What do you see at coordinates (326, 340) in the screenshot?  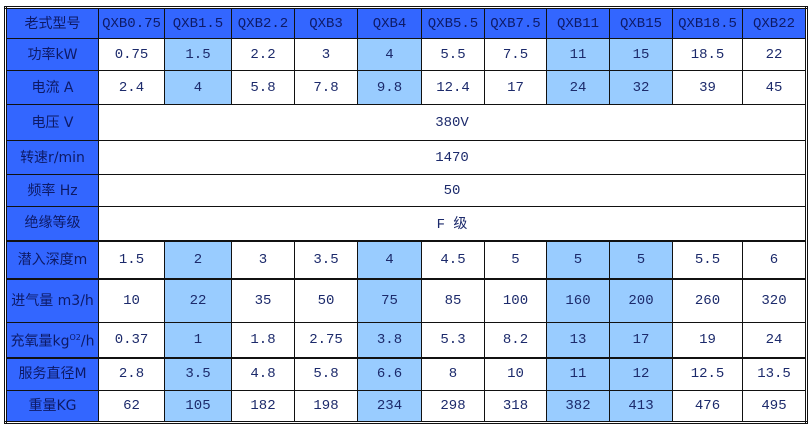 I see `value-cell: 2.75` at bounding box center [326, 340].